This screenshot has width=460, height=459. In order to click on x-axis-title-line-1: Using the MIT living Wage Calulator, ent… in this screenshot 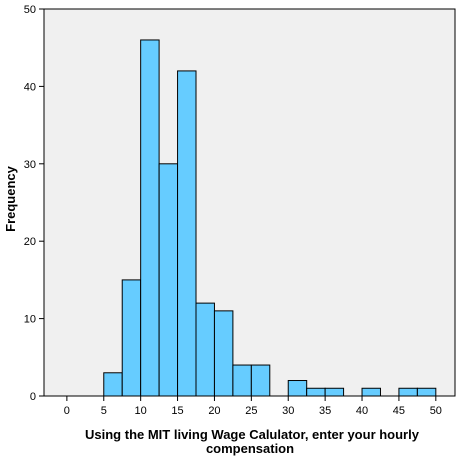, I will do `click(252, 434)`.